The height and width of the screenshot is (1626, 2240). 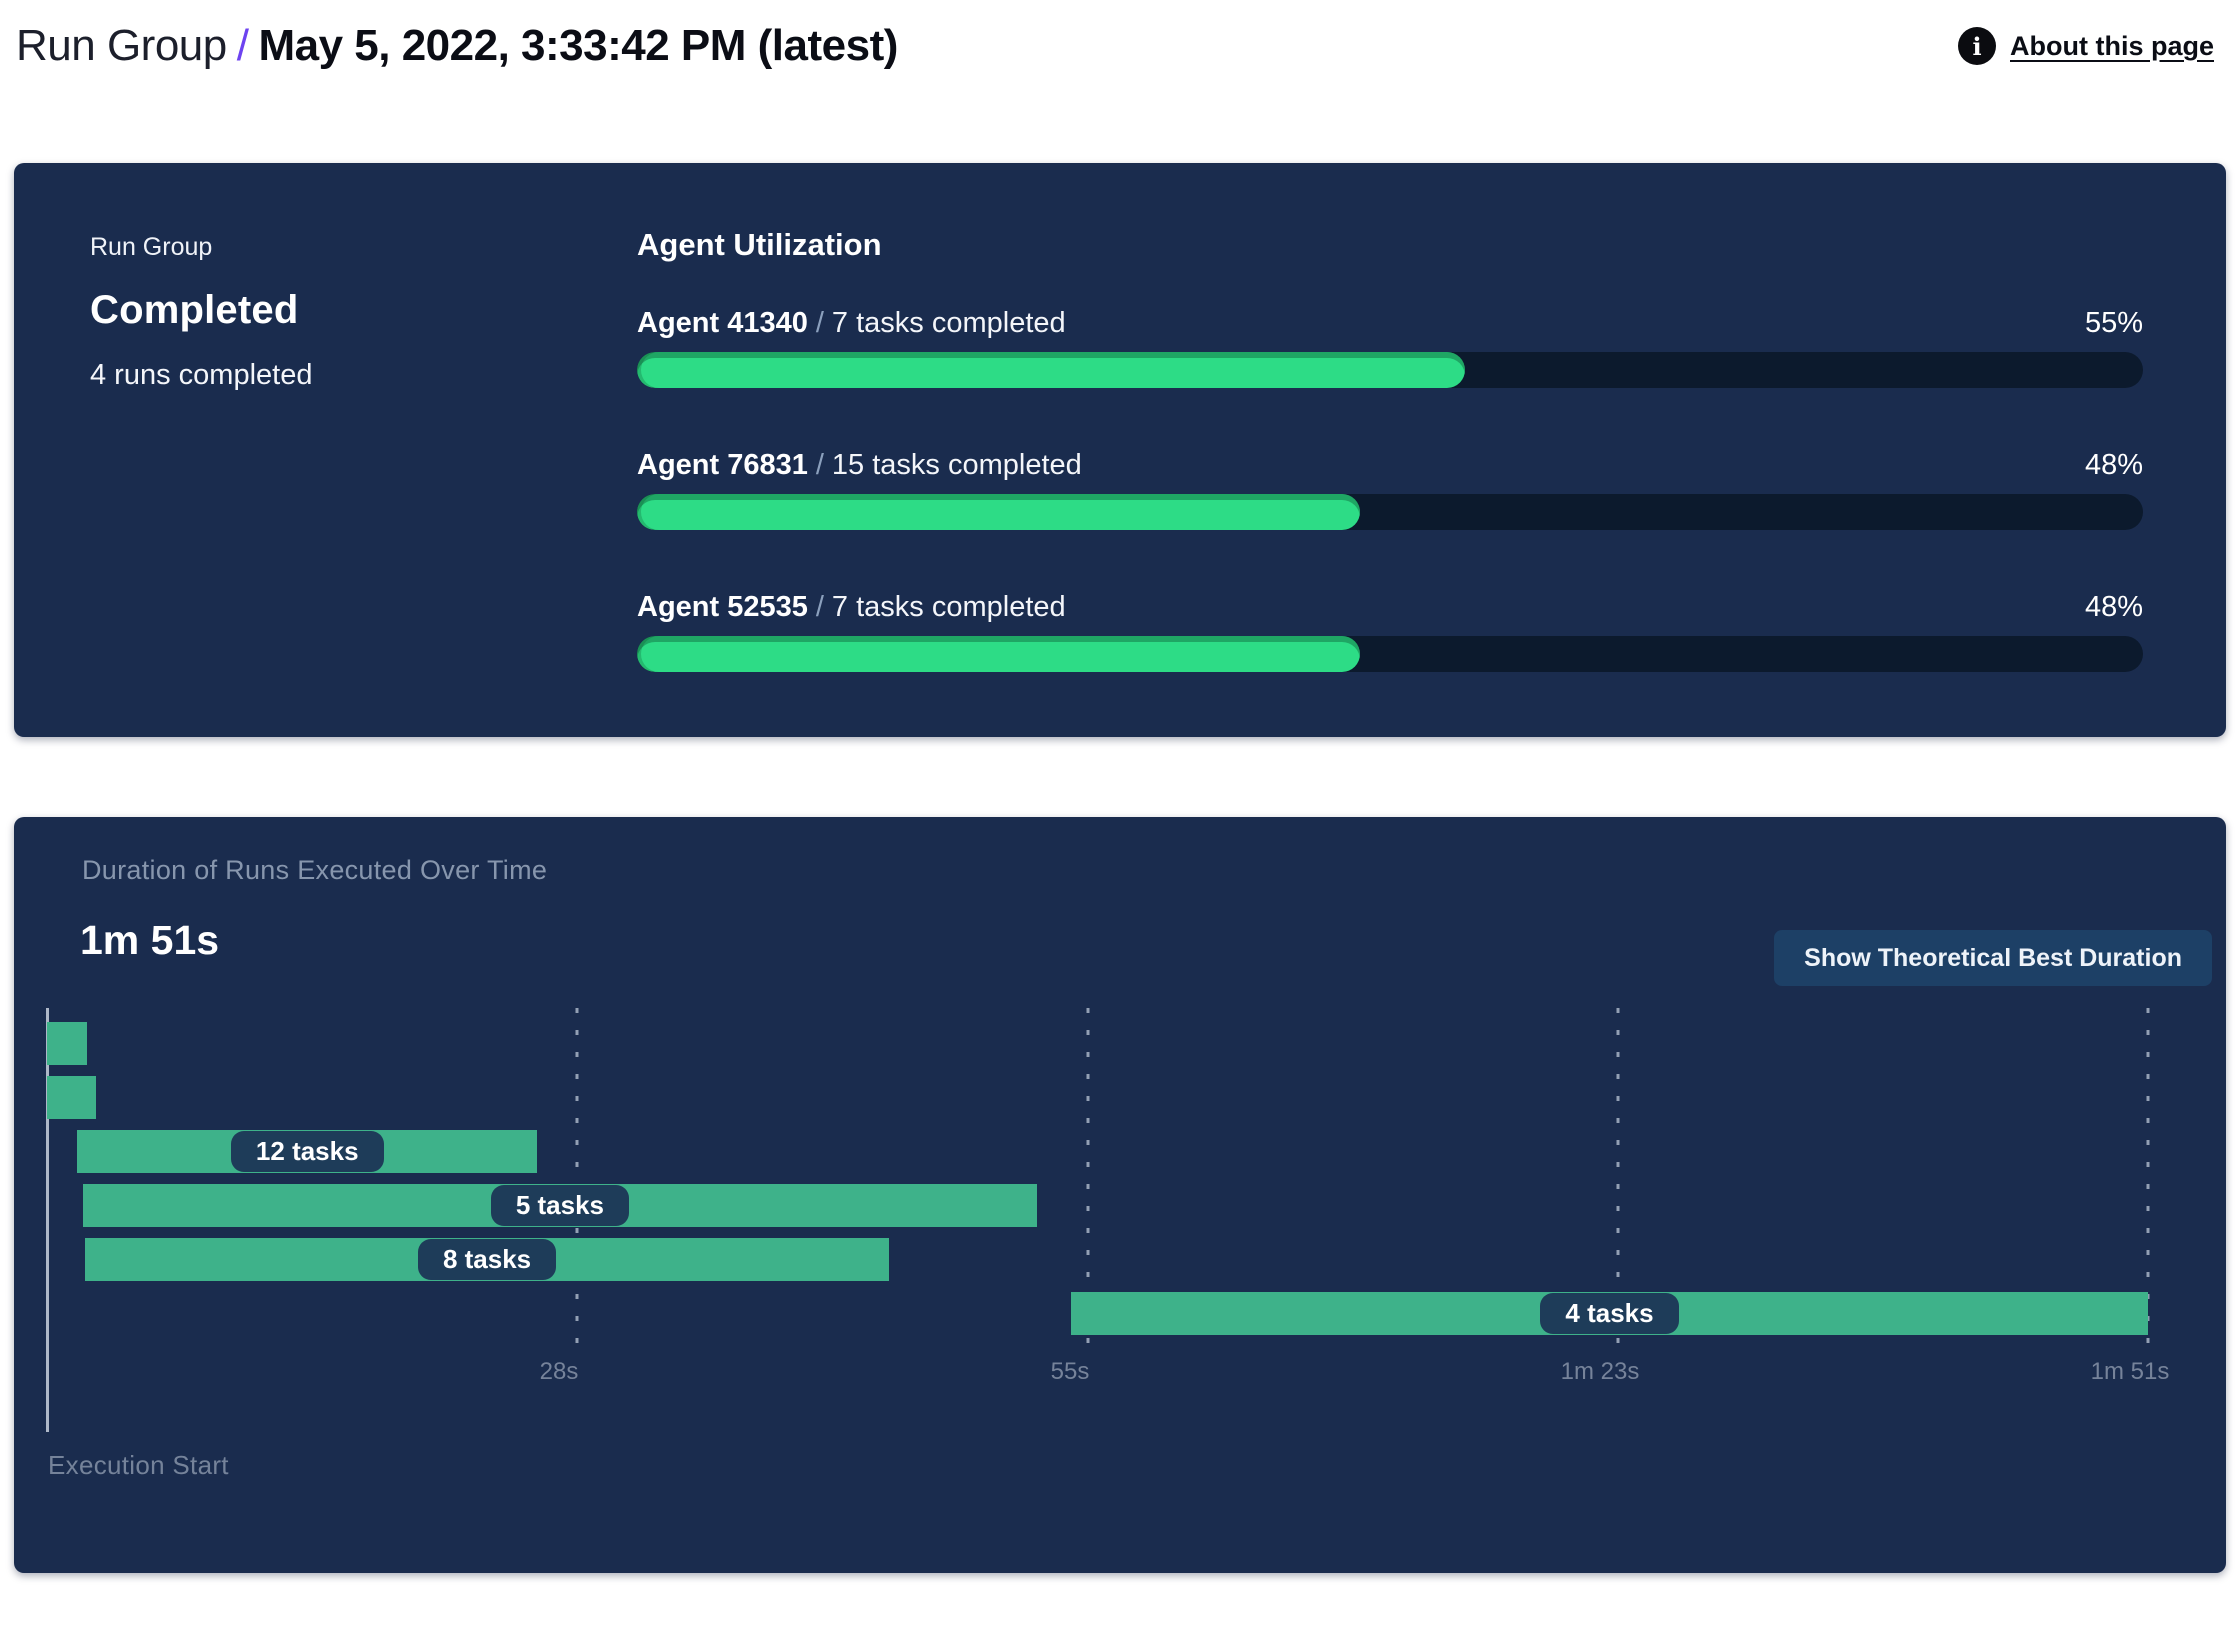 I want to click on run-group-summary: Run Group Completed 4 runs completed, so click(x=363, y=451).